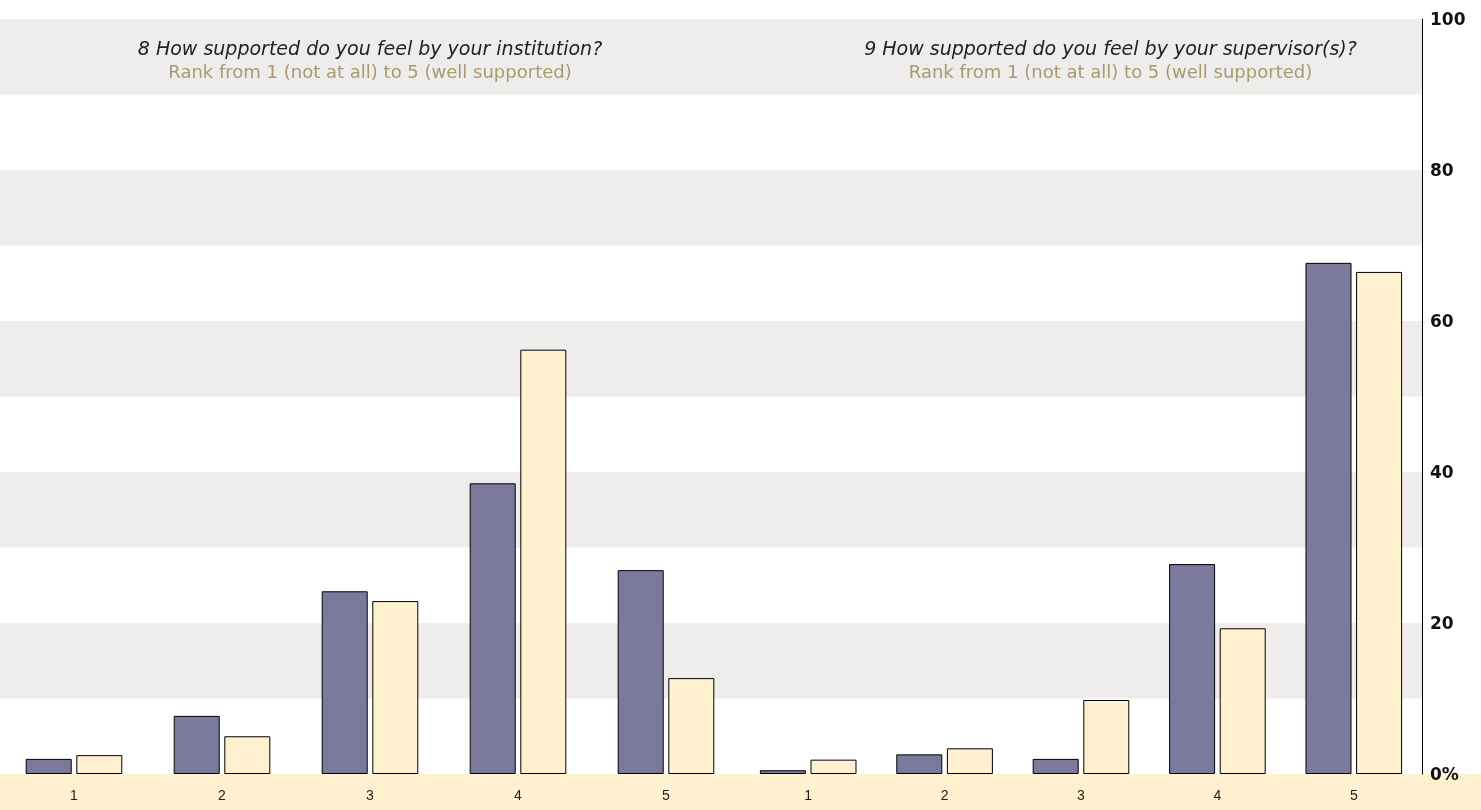 The height and width of the screenshot is (810, 1481). Describe the element at coordinates (1110, 47) in the screenshot. I see `text: 9 How supported do you feel by your supervisor(s)?` at that location.